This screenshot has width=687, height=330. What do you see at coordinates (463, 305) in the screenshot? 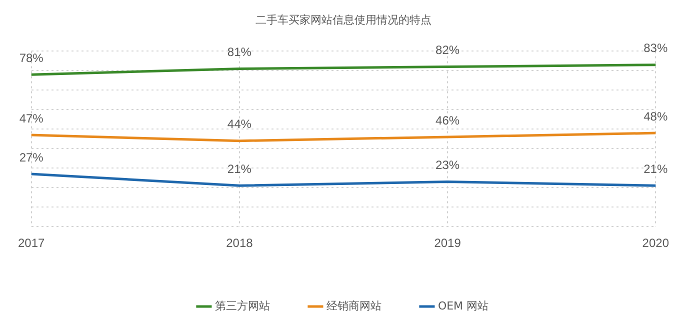
I see `legend-label: OEM 网站` at bounding box center [463, 305].